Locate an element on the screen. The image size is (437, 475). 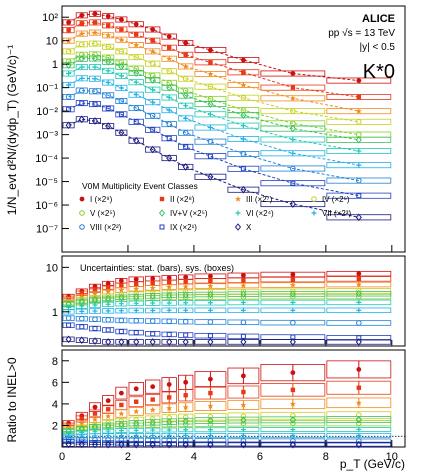
y-tick-label: 2 is located at coordinates (55, 426).